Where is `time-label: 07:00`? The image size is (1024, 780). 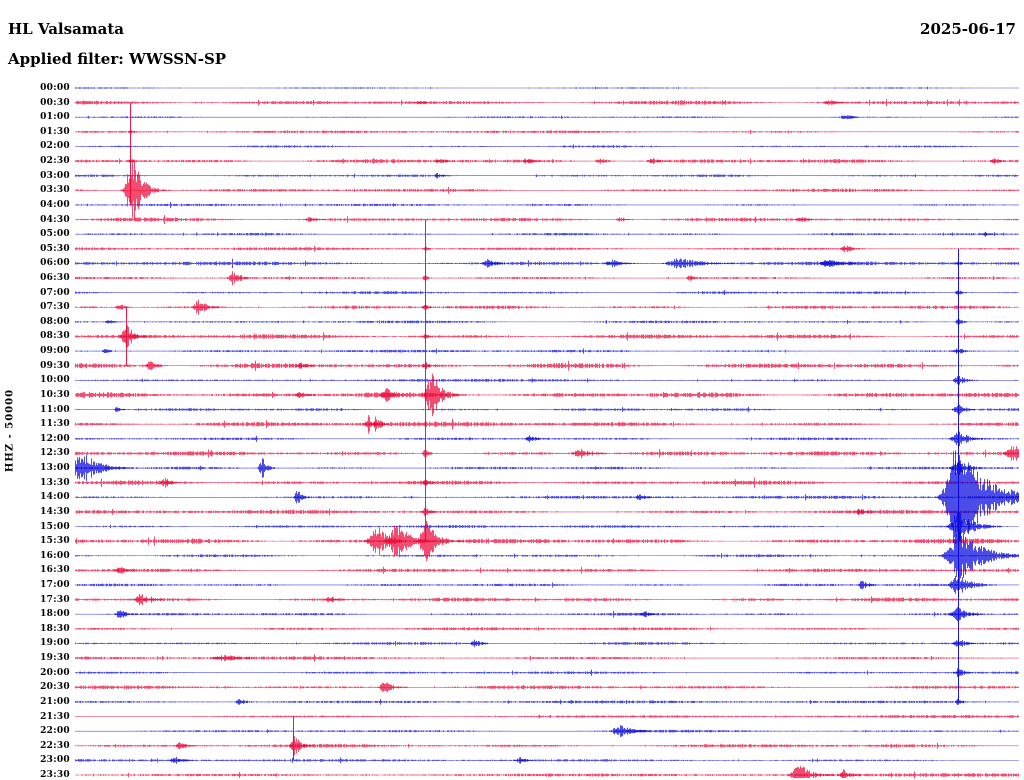 time-label: 07:00 is located at coordinates (55, 292).